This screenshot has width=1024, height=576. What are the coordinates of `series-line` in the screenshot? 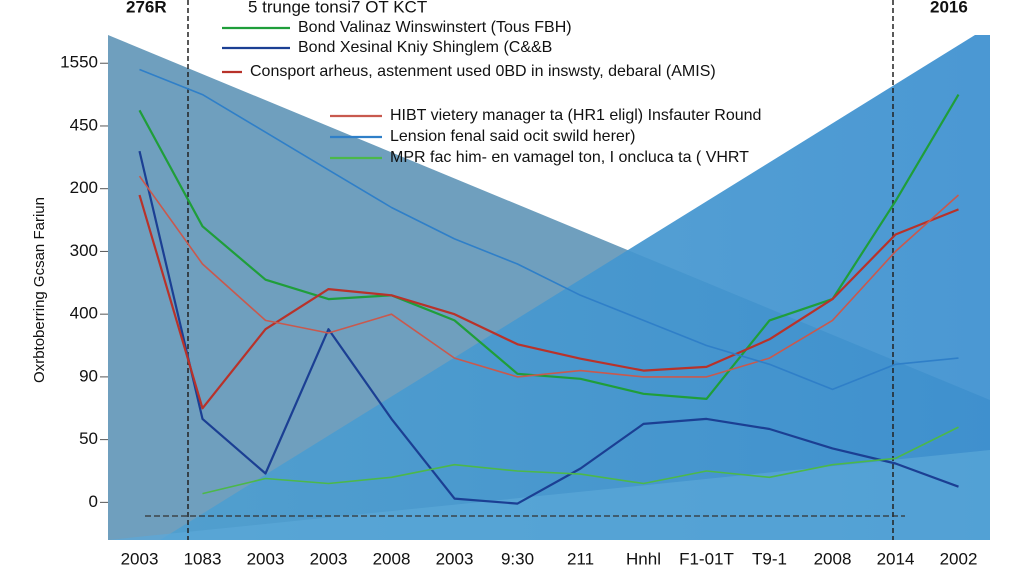 It's located at (580, 460).